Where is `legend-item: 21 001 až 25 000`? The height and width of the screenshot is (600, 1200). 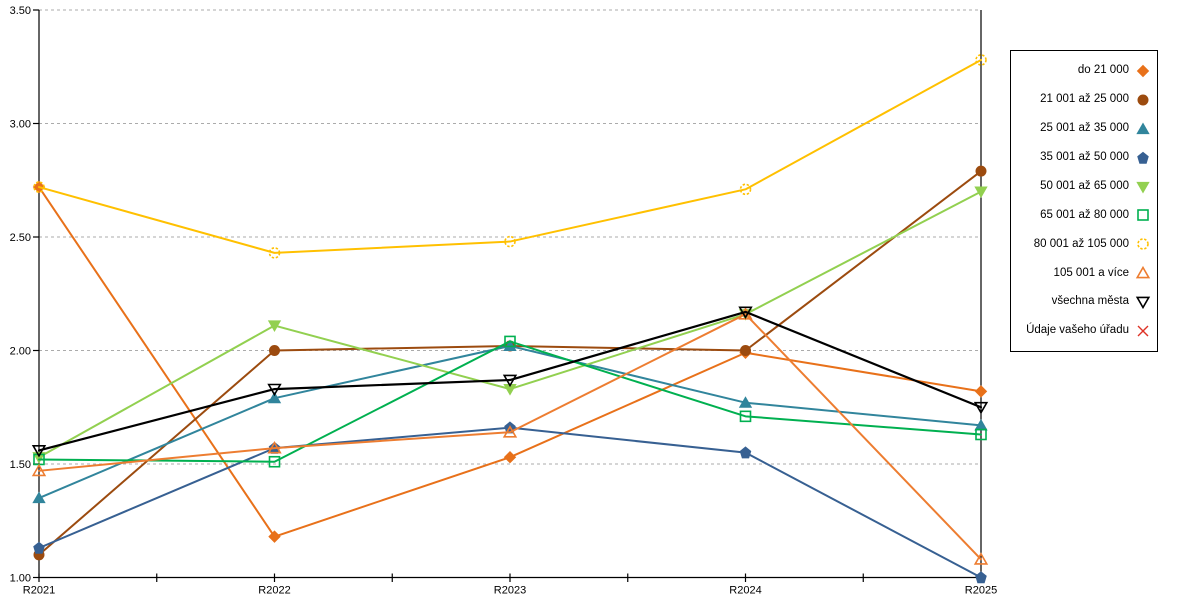
legend-item: 21 001 až 25 000 is located at coordinates (1084, 100).